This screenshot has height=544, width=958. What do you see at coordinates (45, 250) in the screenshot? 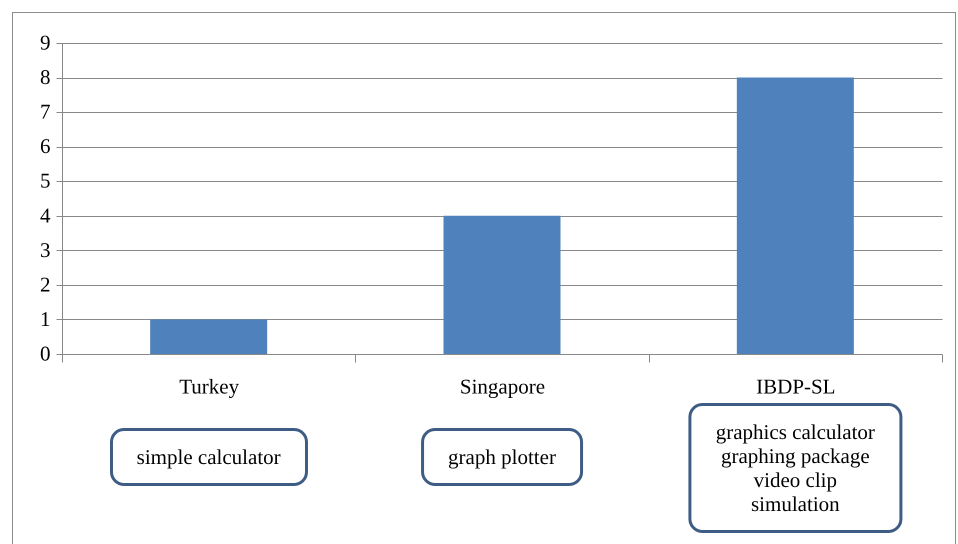
I see `y-tick-label: 3` at bounding box center [45, 250].